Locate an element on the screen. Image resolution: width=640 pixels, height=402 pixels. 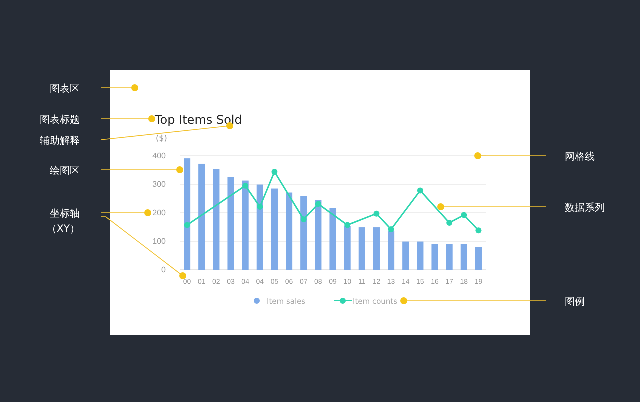
text: （XY） is located at coordinates (63, 229).